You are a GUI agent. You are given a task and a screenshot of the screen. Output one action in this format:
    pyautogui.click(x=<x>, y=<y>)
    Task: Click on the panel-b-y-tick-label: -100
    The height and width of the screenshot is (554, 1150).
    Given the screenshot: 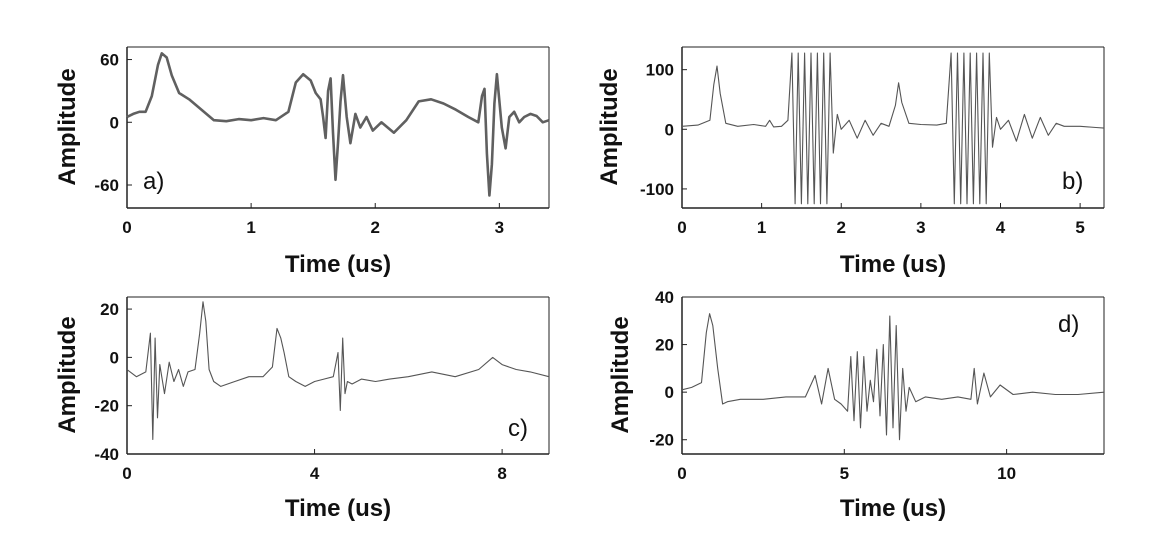 What is the action you would take?
    pyautogui.click(x=657, y=189)
    